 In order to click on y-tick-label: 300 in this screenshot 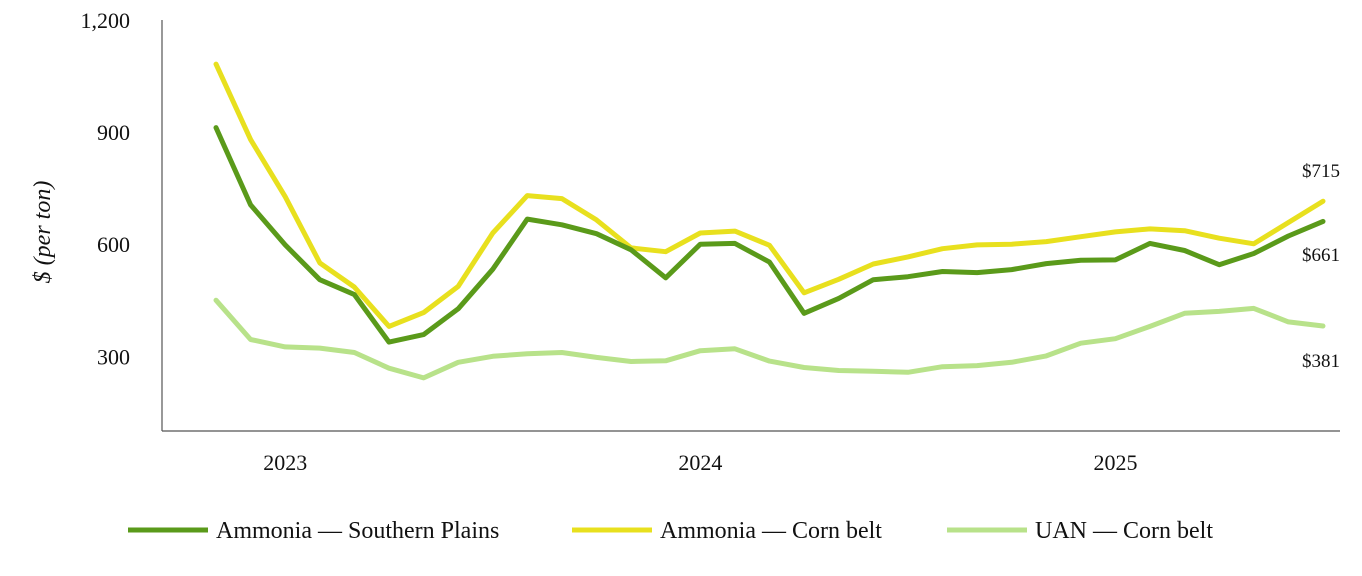, I will do `click(113, 356)`.